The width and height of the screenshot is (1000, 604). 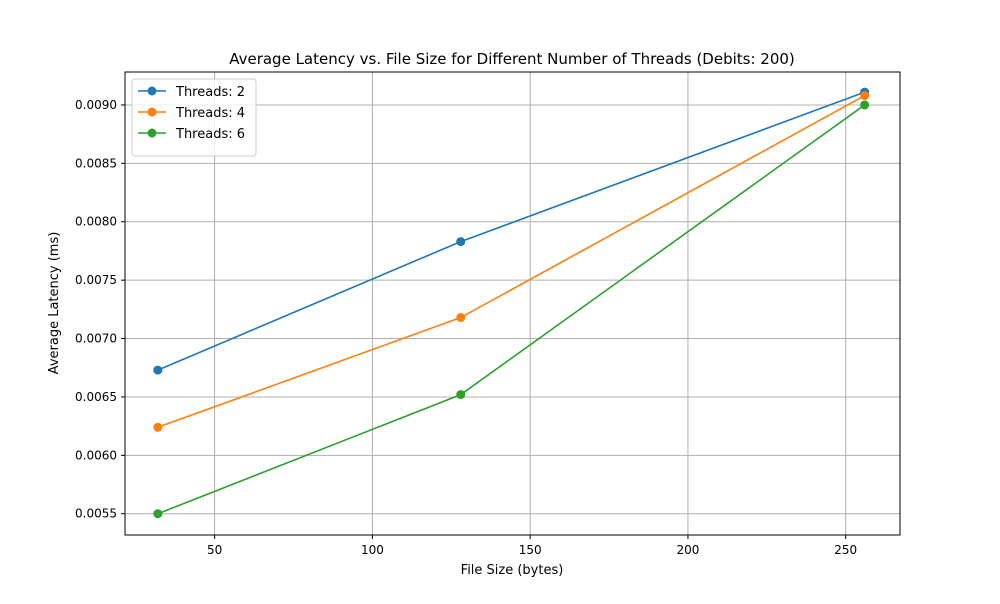 What do you see at coordinates (210, 134) in the screenshot?
I see `legend-label: Threads: 6` at bounding box center [210, 134].